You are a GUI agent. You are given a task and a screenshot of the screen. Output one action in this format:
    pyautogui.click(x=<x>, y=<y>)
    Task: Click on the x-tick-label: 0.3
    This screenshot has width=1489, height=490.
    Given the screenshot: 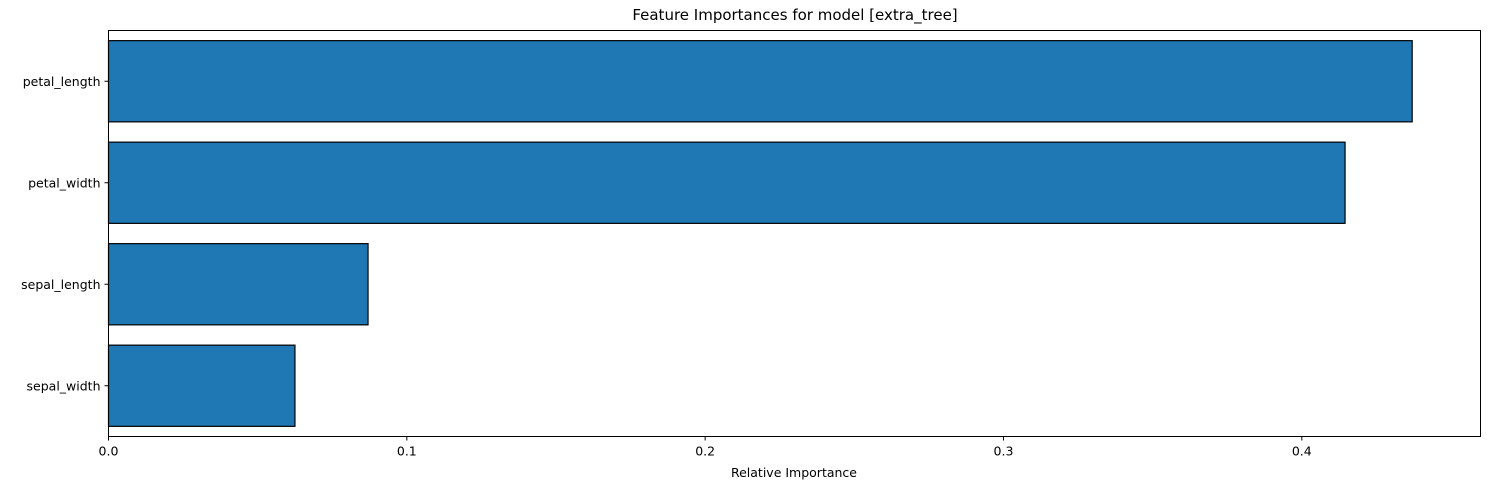 What is the action you would take?
    pyautogui.click(x=1004, y=451)
    